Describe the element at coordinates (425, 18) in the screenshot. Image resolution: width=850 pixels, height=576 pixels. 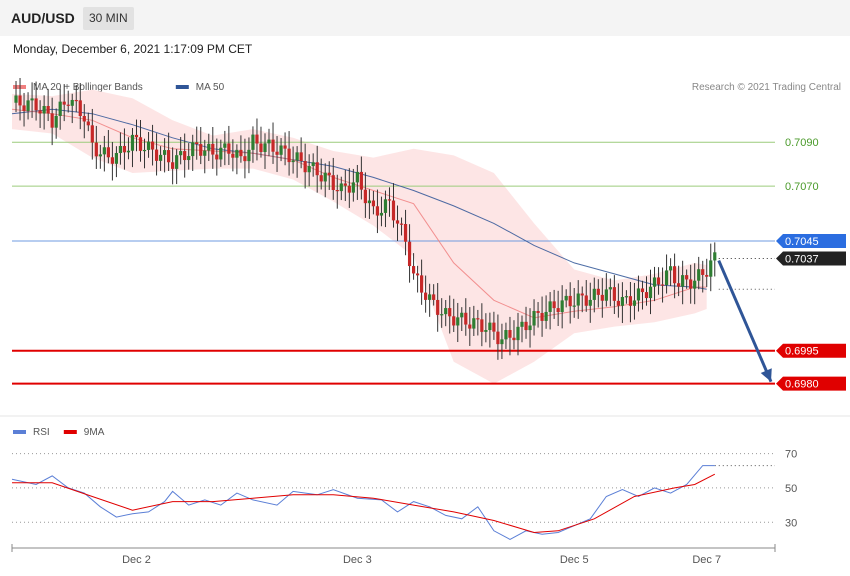
I see `title-bar: AUD/USD 30 MIN` at that location.